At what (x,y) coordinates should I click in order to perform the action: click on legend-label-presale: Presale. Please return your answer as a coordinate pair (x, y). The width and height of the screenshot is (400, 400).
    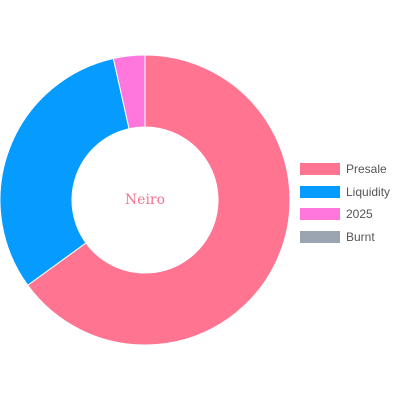
    Looking at the image, I should click on (366, 169).